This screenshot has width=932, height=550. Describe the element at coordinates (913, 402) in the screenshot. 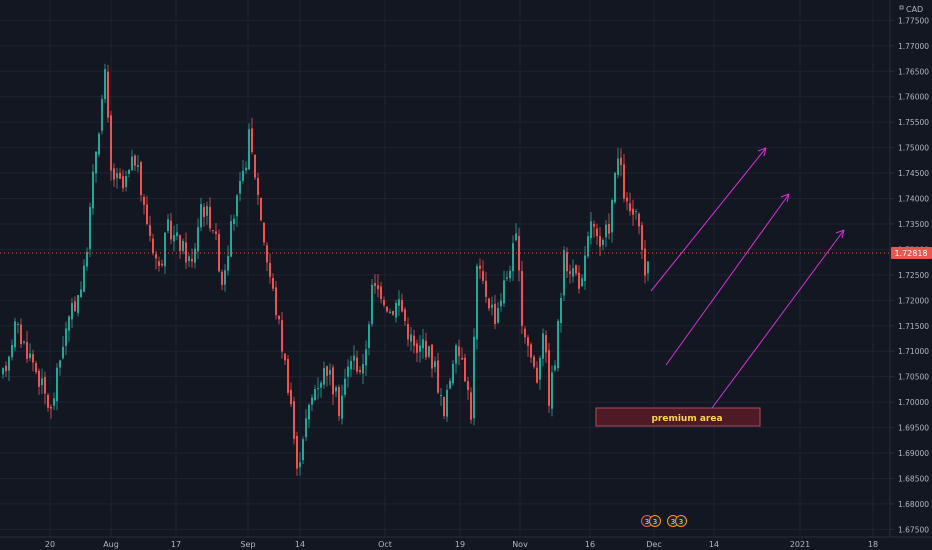

I see `price-tick-label: 1.70000` at that location.